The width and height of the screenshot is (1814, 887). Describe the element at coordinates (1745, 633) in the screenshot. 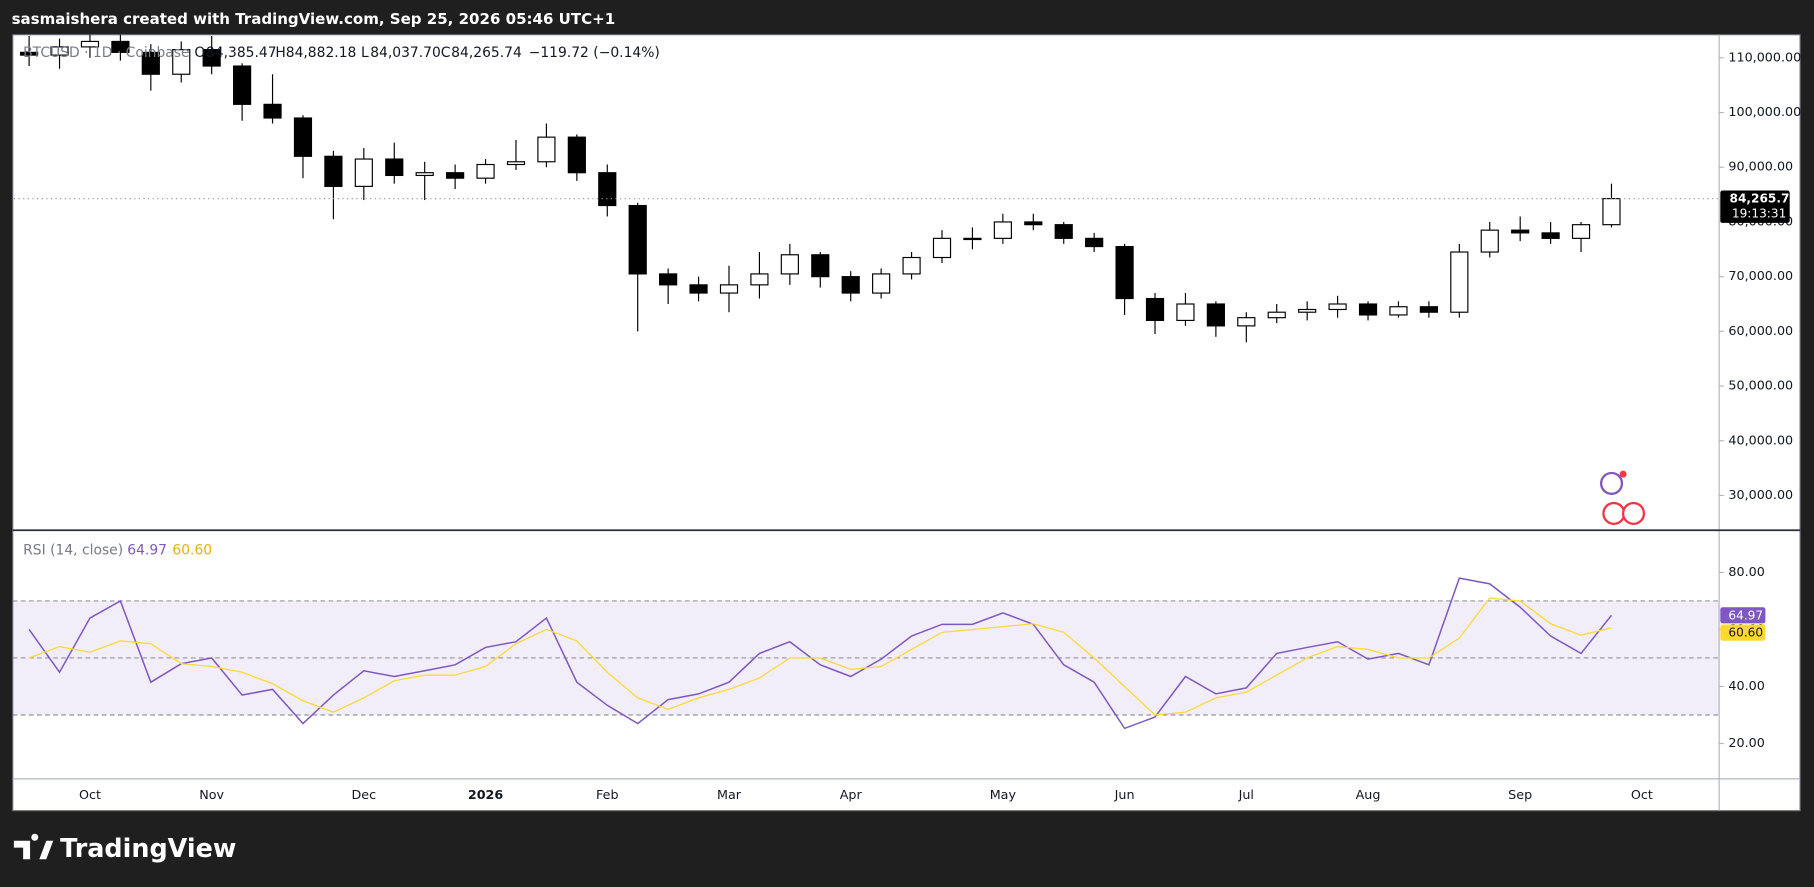

I see `rsi-ma-tag-label: 60.60` at that location.